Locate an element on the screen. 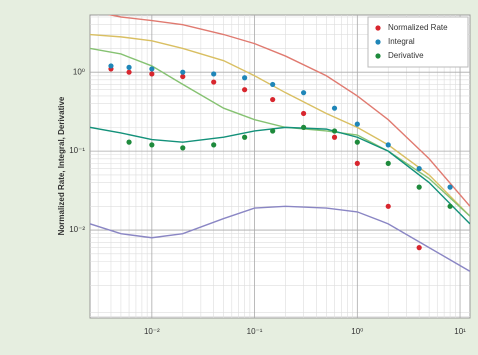  x-tick-label: 10⁰ is located at coordinates (357, 331).